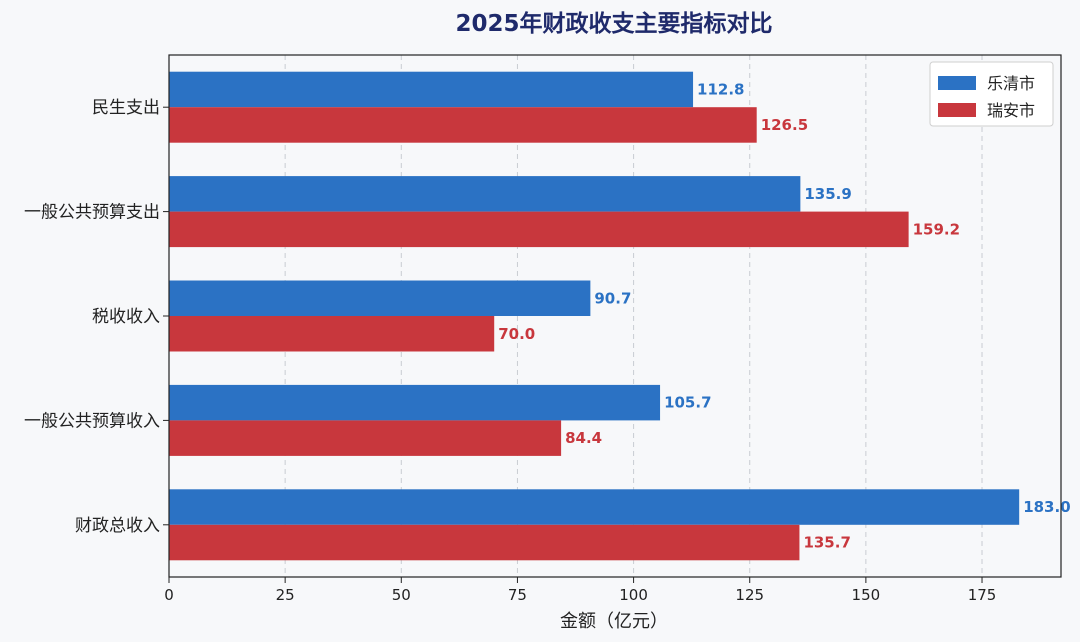 The image size is (1080, 642). What do you see at coordinates (401, 595) in the screenshot?
I see `x-tick-label: 50` at bounding box center [401, 595].